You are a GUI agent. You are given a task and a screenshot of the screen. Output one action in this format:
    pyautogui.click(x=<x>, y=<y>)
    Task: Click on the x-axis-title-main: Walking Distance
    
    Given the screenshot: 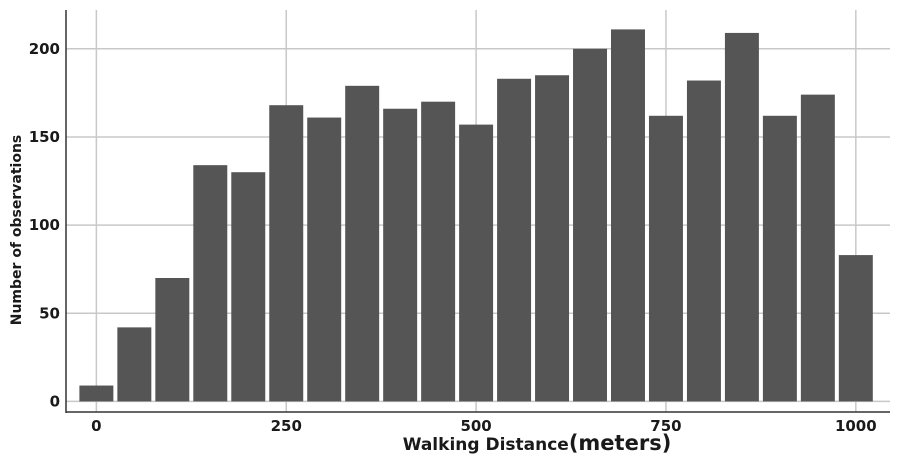 What is the action you would take?
    pyautogui.click(x=486, y=445)
    